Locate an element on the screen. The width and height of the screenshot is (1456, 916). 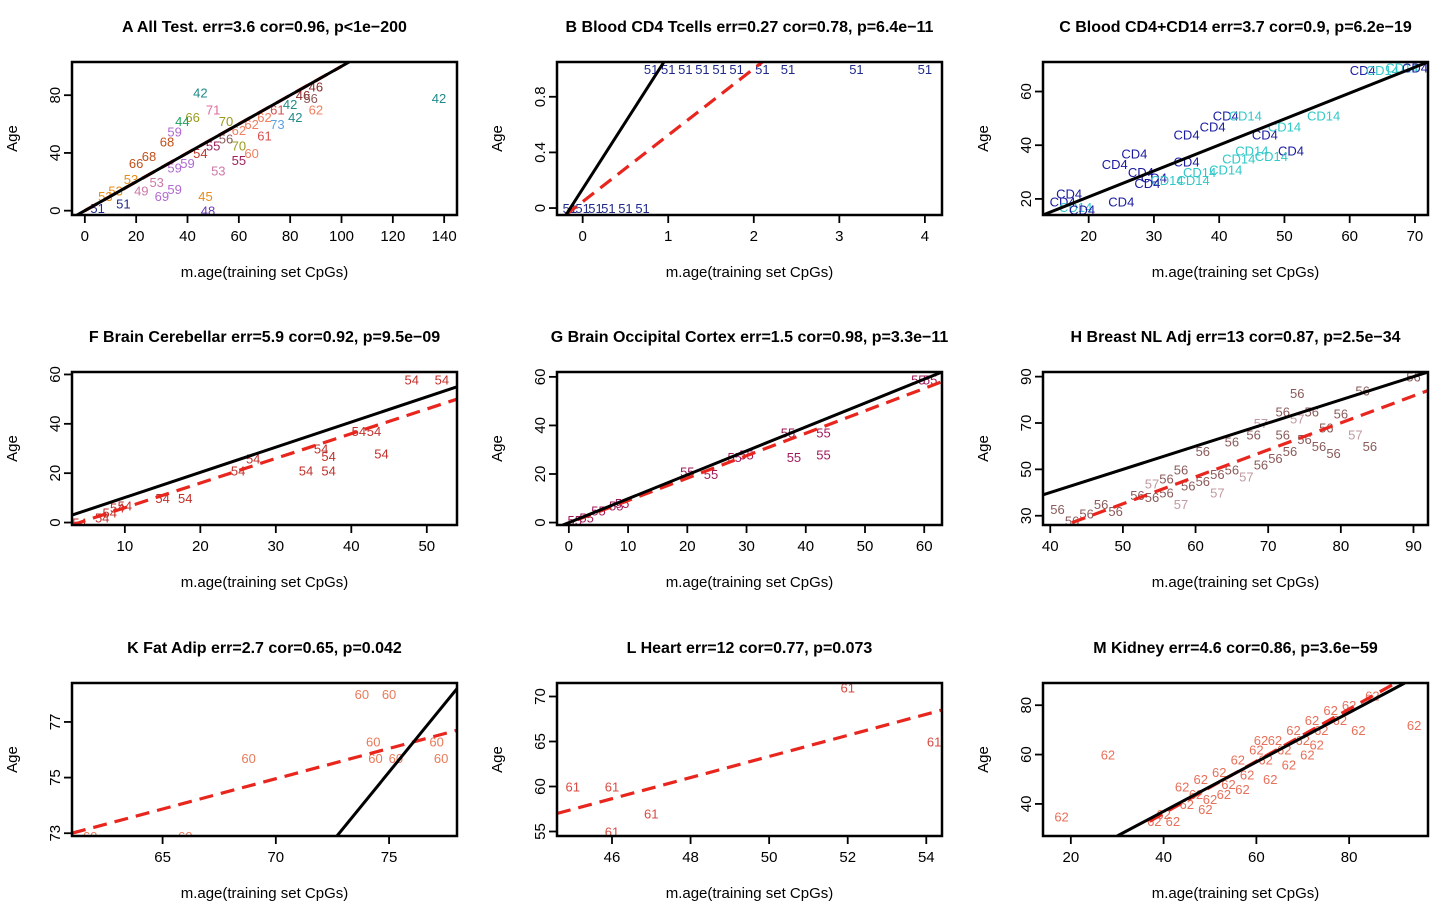
y-tick-label: 65 is located at coordinates (540, 741).